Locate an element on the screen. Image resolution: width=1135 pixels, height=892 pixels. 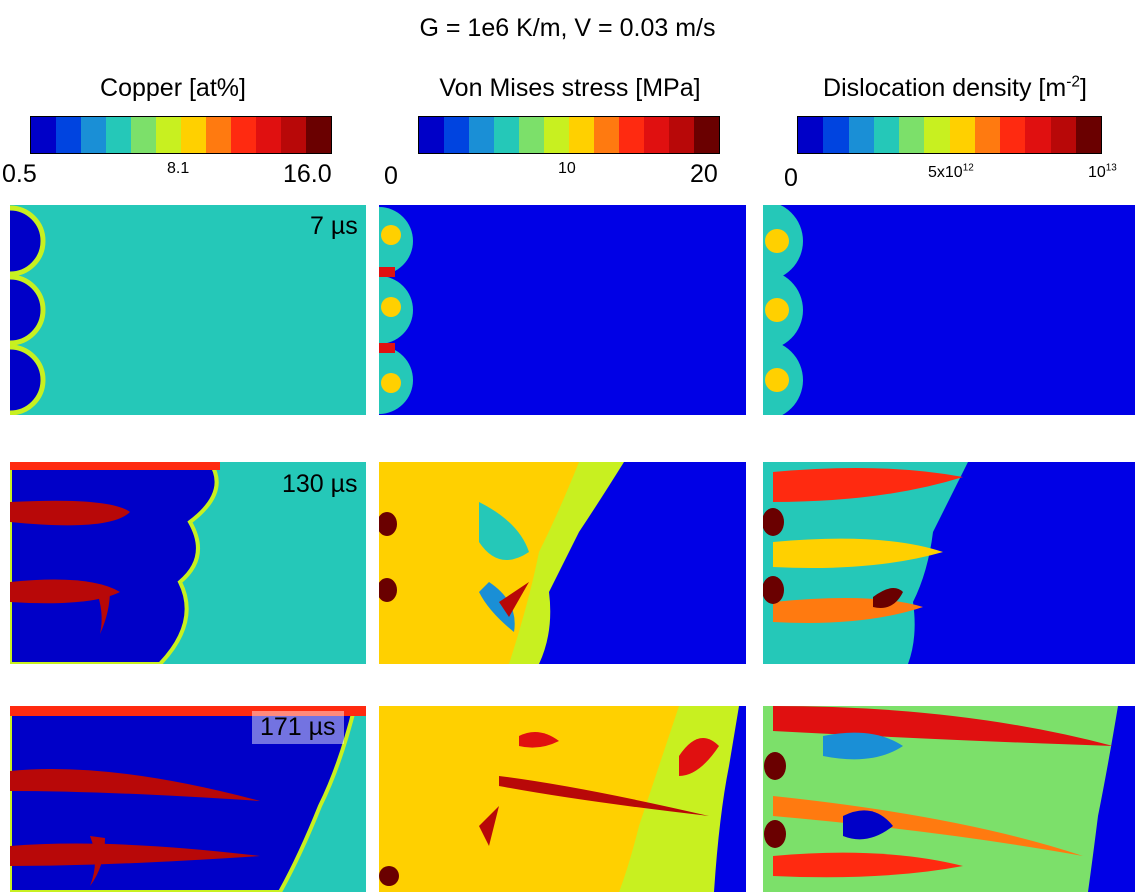
dislocation-map-row2 is located at coordinates (949, 563).